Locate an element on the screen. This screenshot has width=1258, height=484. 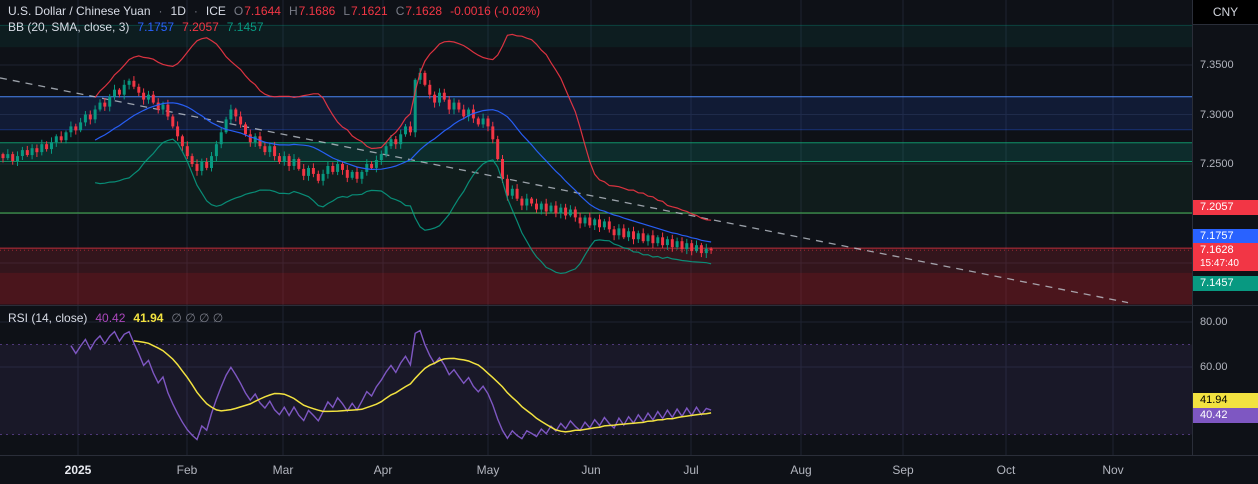
price-tick: 7.2500 is located at coordinates (1217, 164).